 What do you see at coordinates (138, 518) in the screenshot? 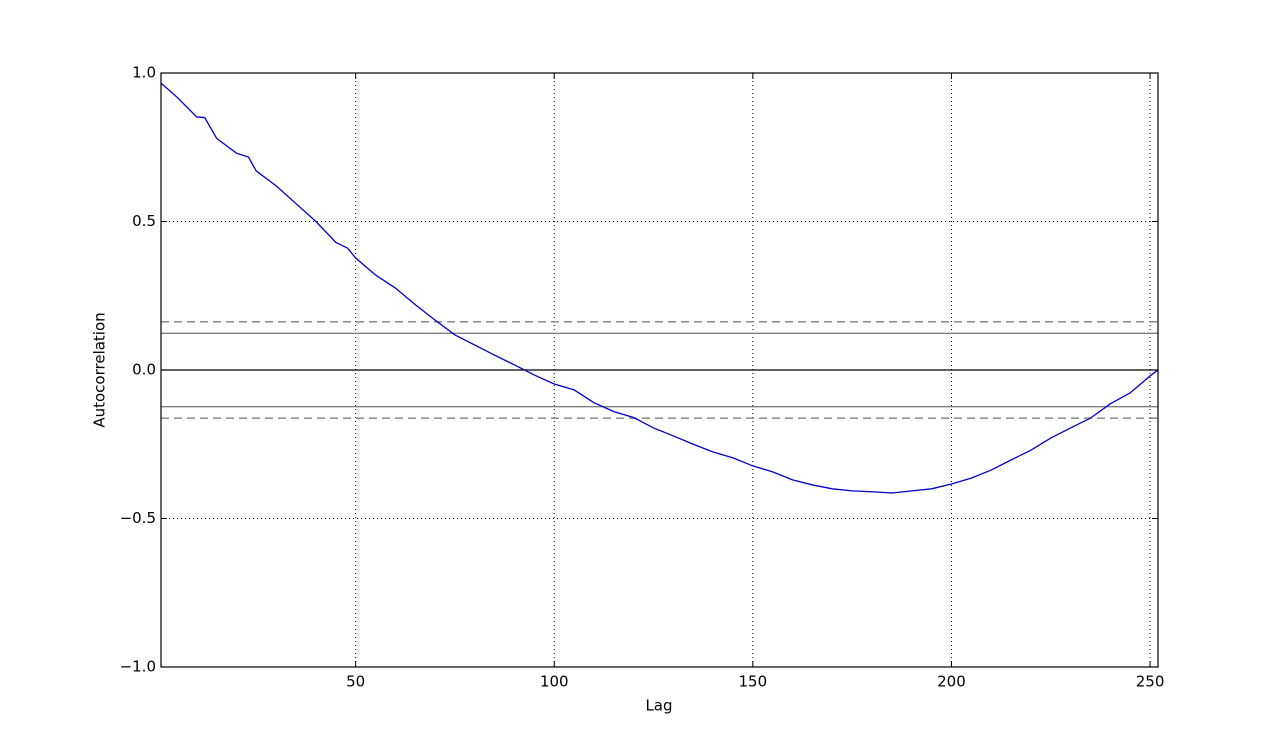
I see `y-tick-label: −0.5` at bounding box center [138, 518].